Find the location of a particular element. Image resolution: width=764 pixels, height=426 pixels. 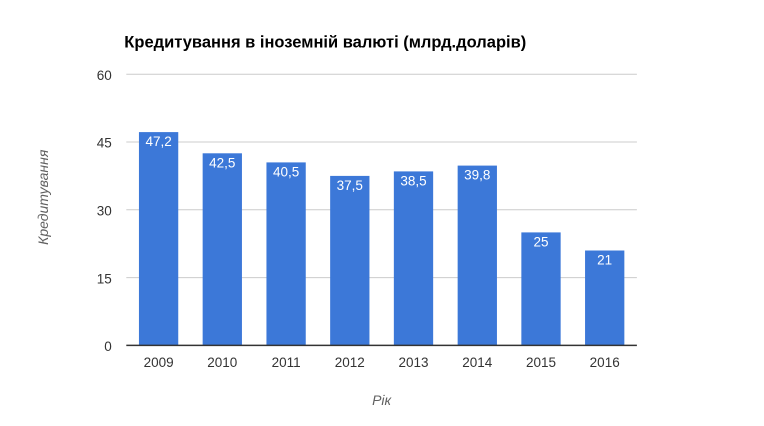

svg-text: Кредитування is located at coordinates (43, 197).